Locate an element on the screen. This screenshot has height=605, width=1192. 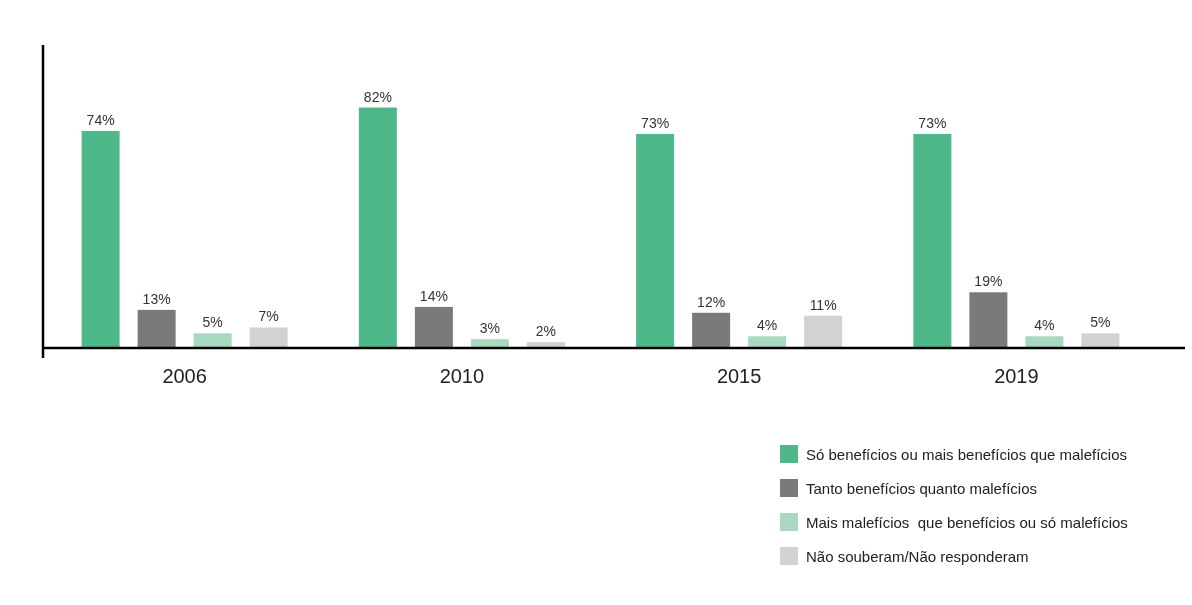
legend-label: Mais malefícios que benefícios ou só malefícios is located at coordinates (967, 522).